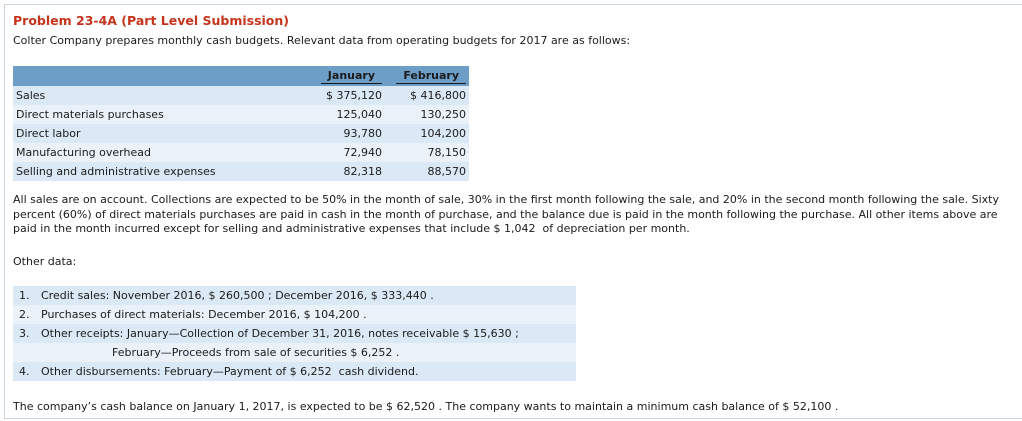 The height and width of the screenshot is (421, 1022). Describe the element at coordinates (155, 76) in the screenshot. I see `header-cell-empty` at that location.